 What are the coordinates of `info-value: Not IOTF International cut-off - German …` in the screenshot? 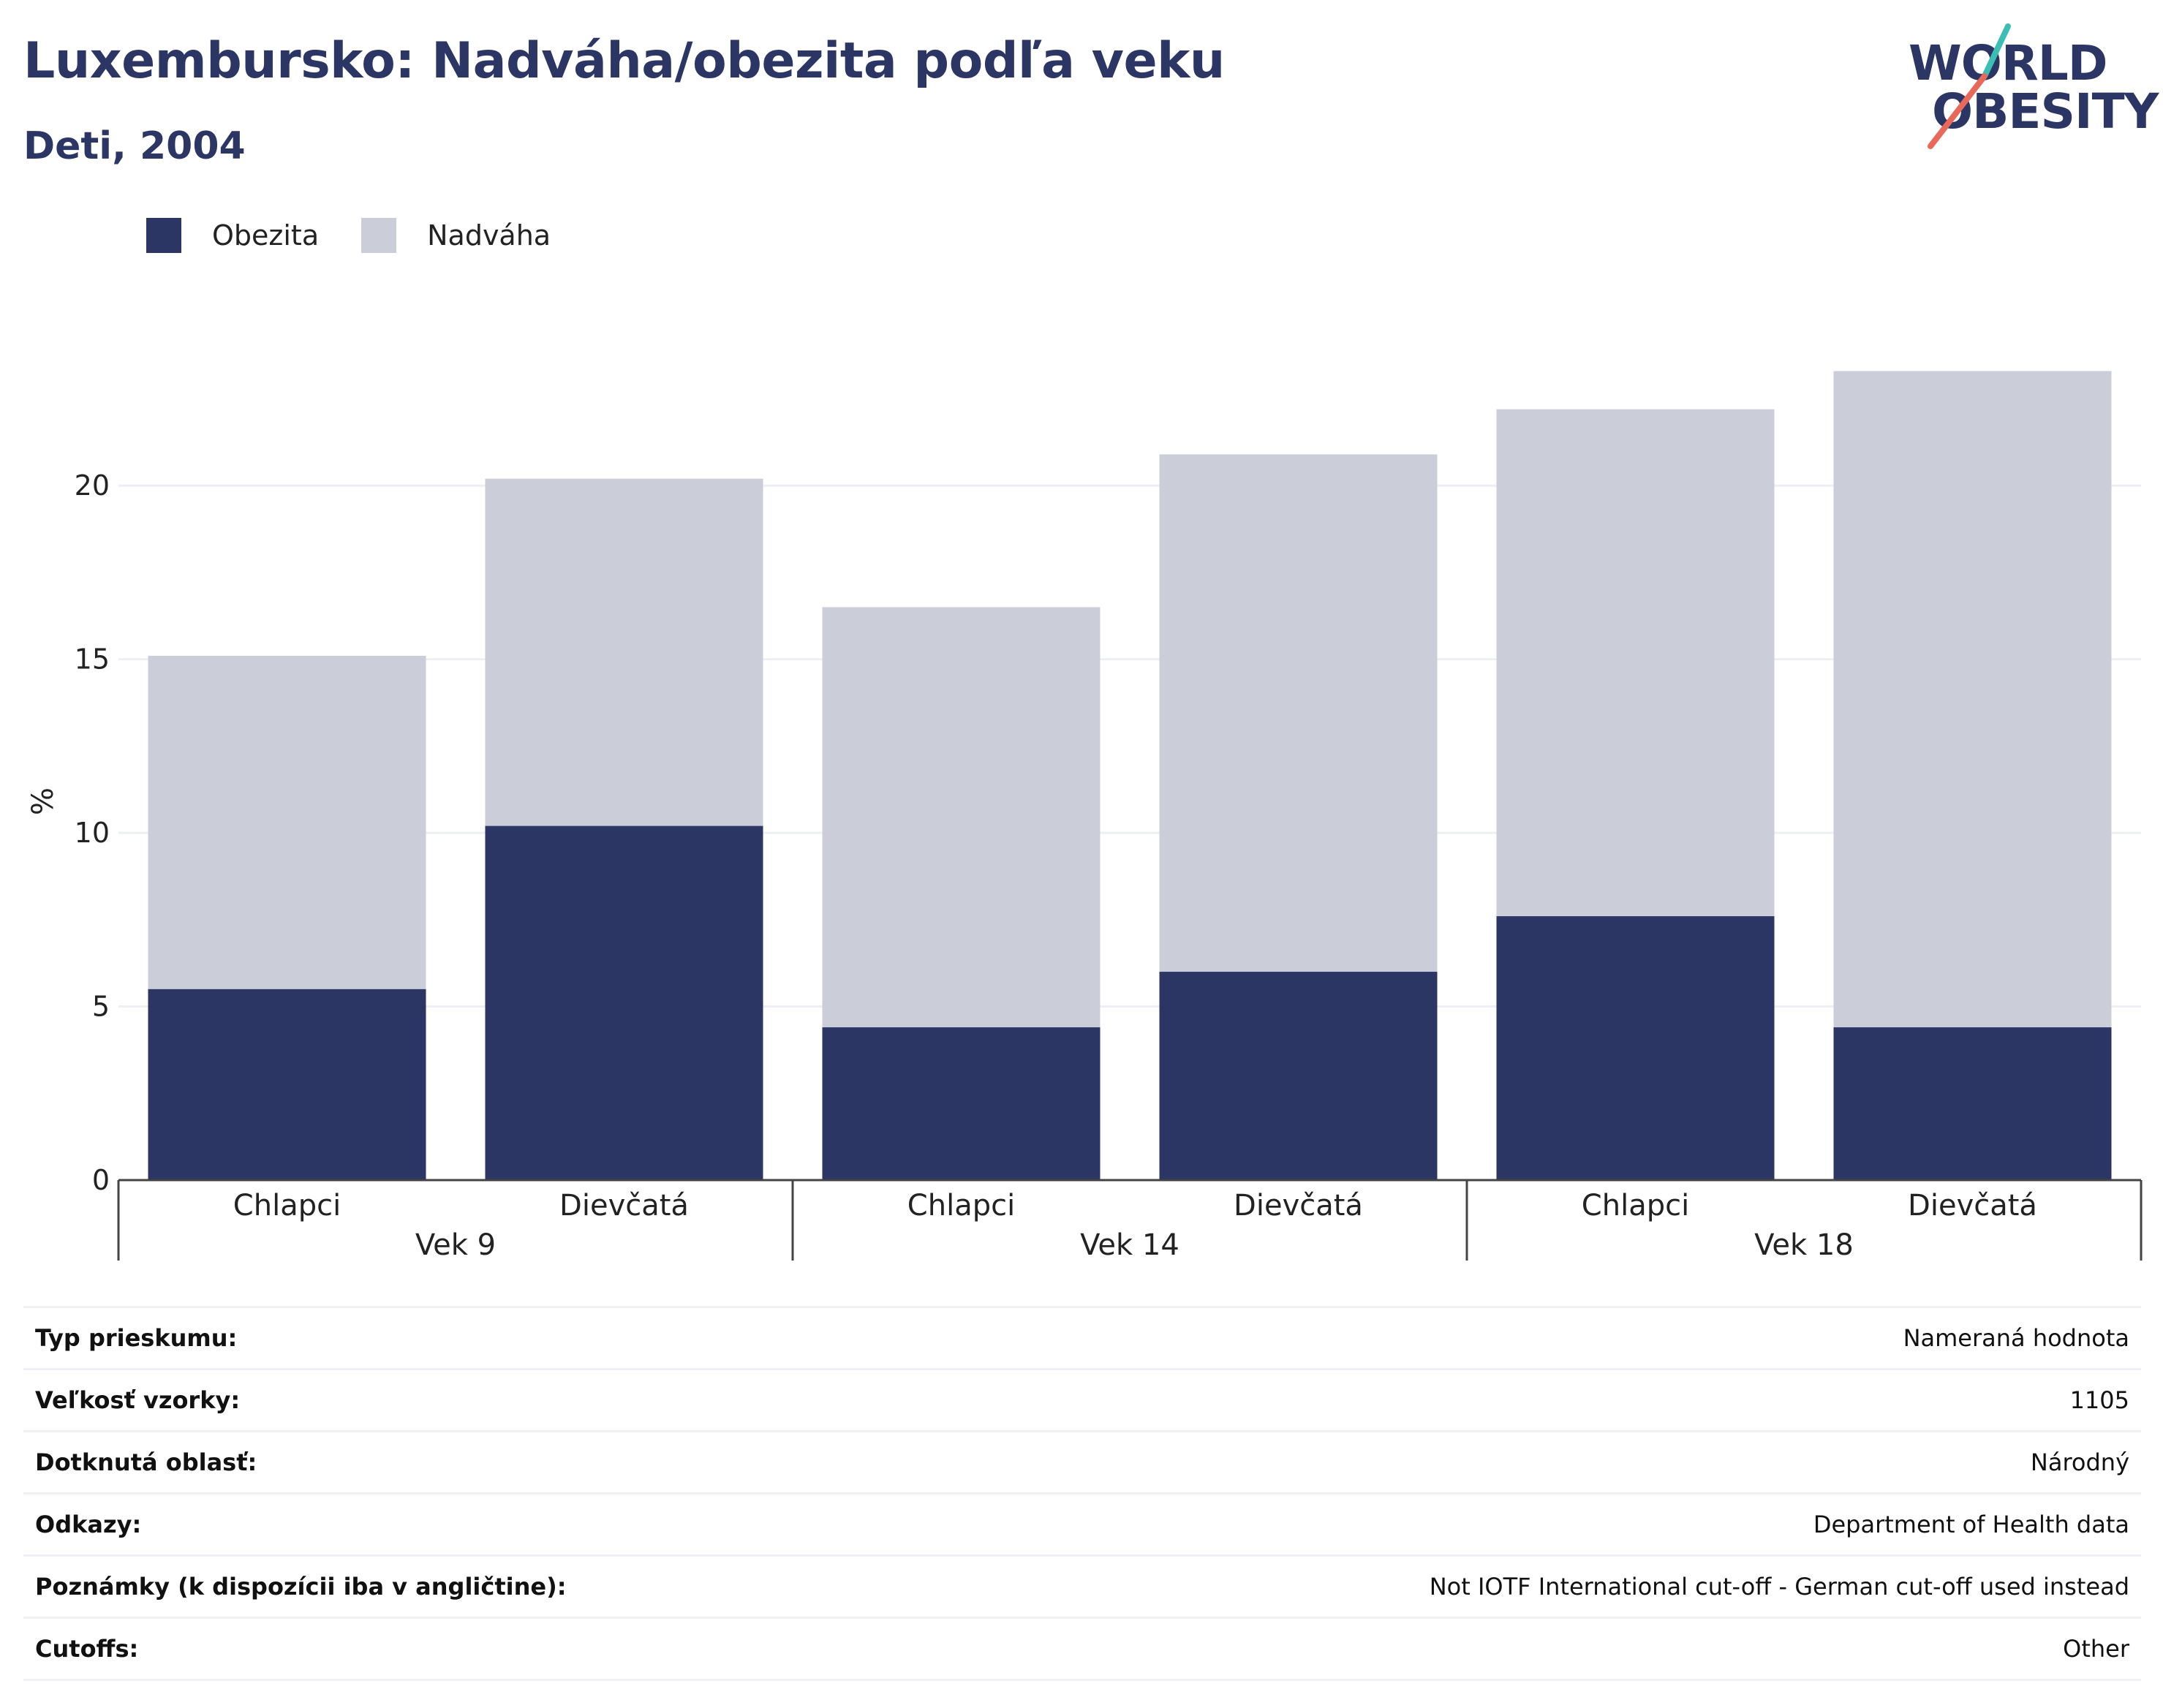 It's located at (1779, 1587).